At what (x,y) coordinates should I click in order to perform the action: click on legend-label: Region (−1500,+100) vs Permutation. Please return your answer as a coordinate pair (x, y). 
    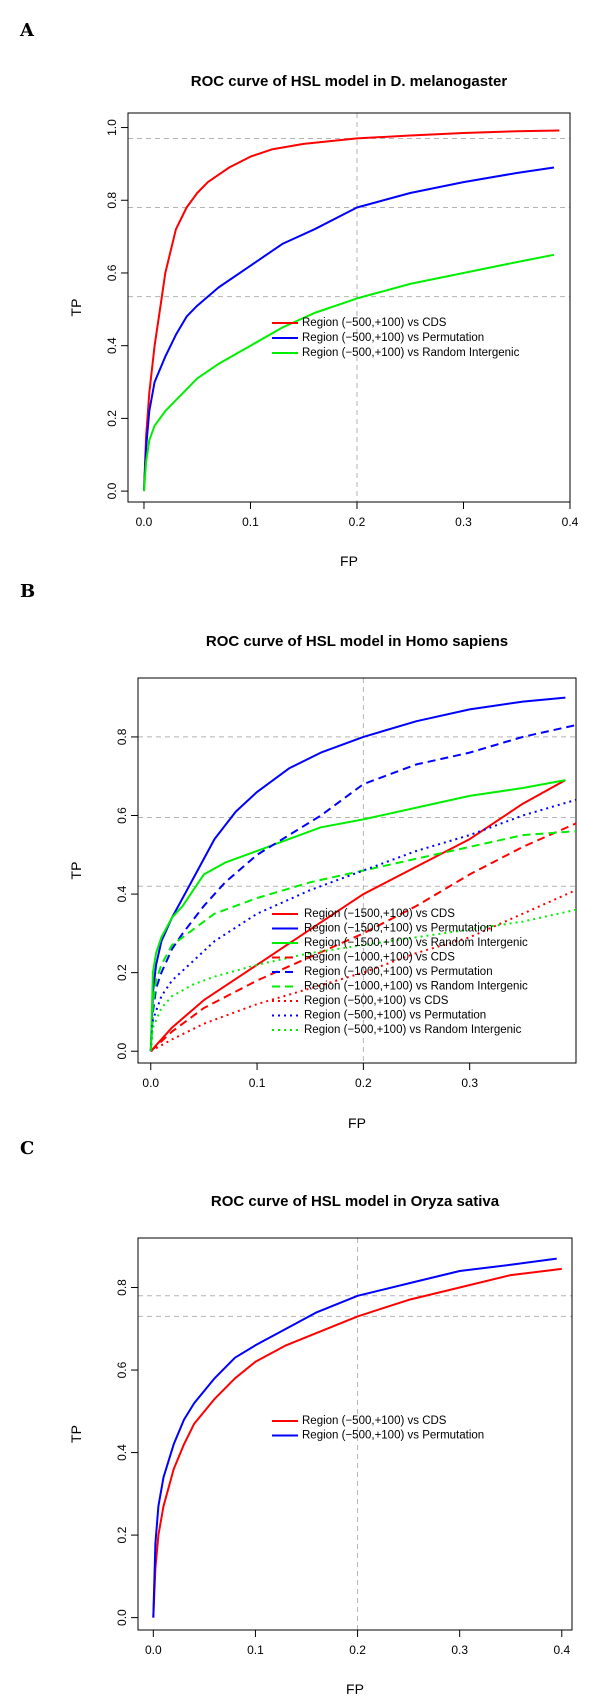
    Looking at the image, I should click on (398, 929).